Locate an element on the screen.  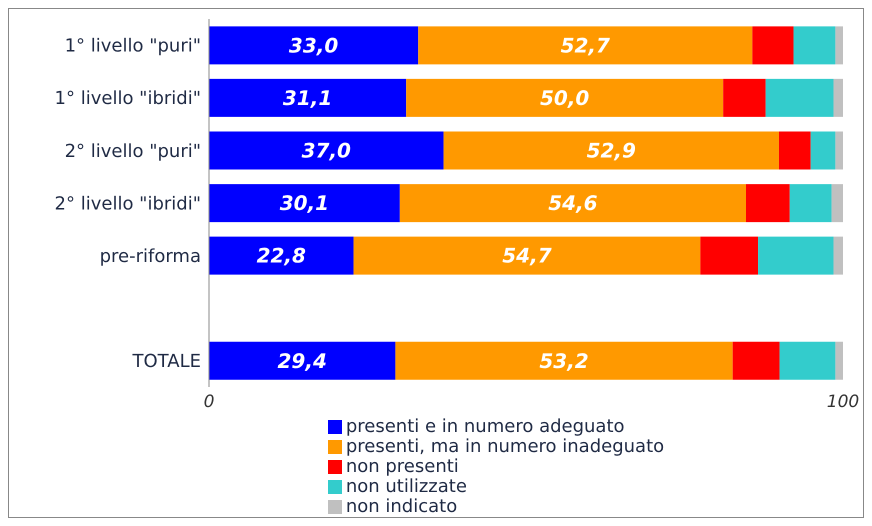
y-tick-label: pre-riforma is located at coordinates (150, 256).